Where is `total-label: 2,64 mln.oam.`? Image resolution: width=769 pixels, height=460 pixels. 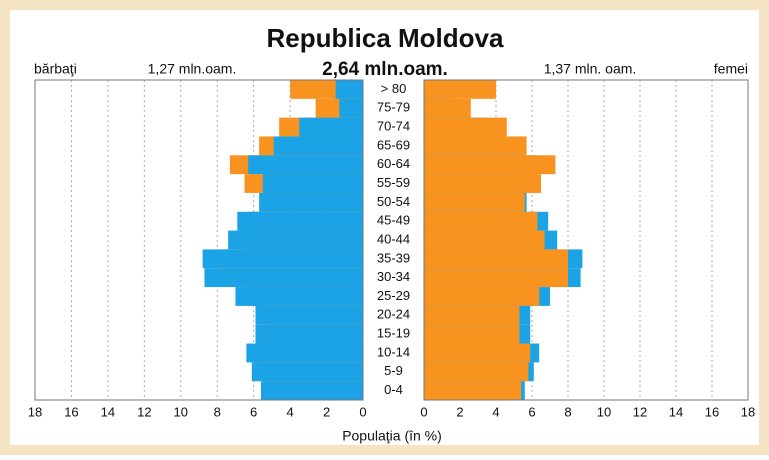
total-label: 2,64 mln.oam. is located at coordinates (385, 69).